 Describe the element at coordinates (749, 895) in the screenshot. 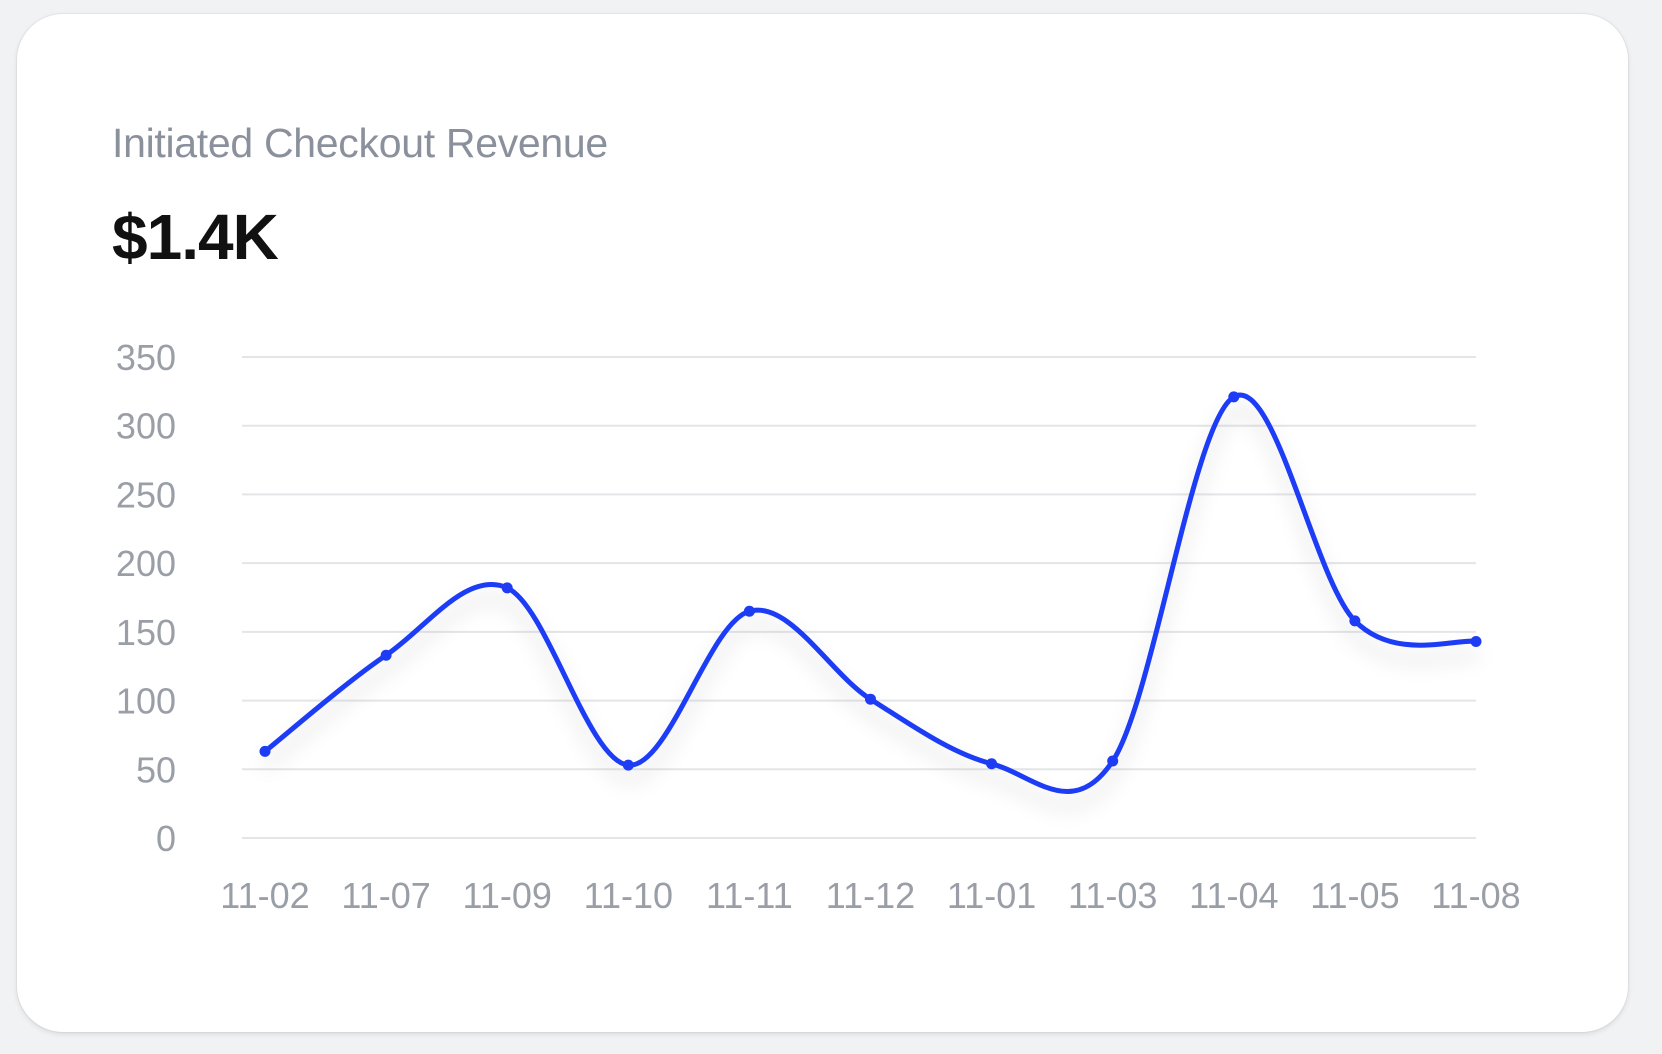

I see `x-tick-label: 11-11` at that location.